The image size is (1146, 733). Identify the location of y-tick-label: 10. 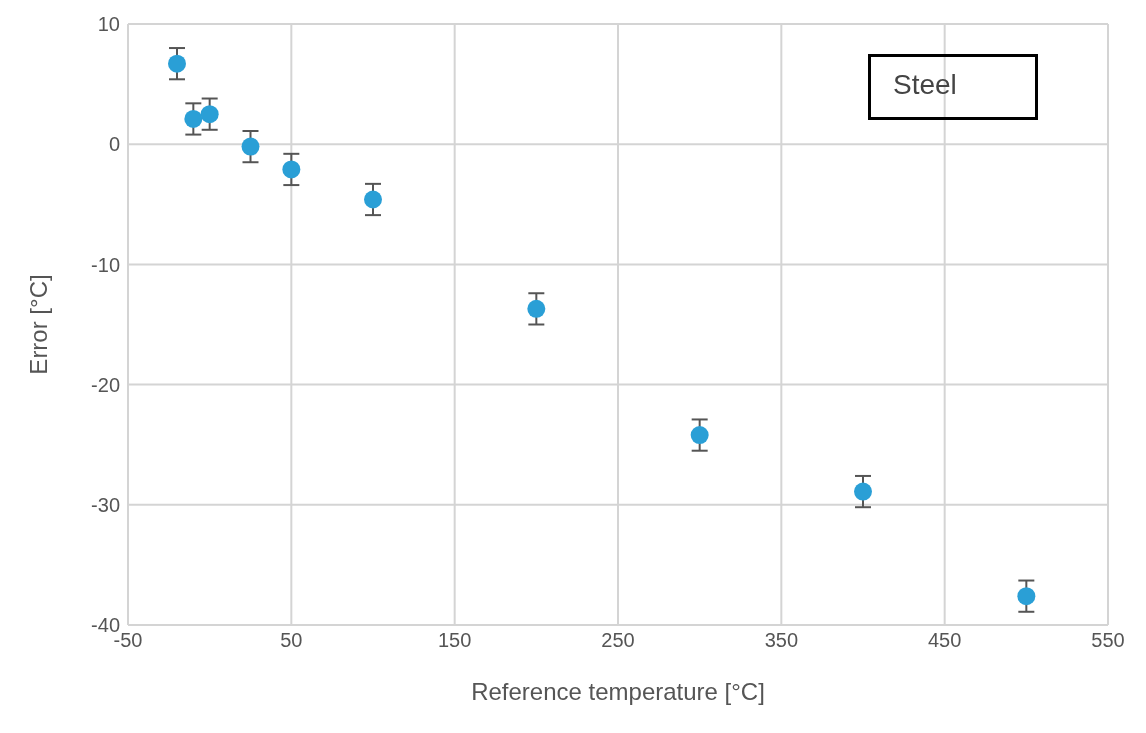
(108, 24).